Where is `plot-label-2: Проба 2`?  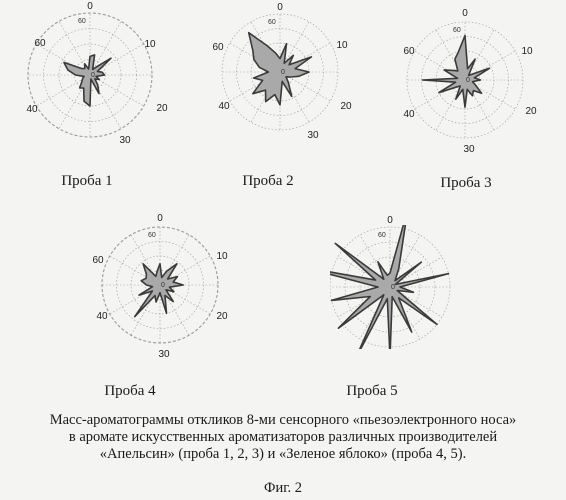 plot-label-2: Проба 2 is located at coordinates (268, 181).